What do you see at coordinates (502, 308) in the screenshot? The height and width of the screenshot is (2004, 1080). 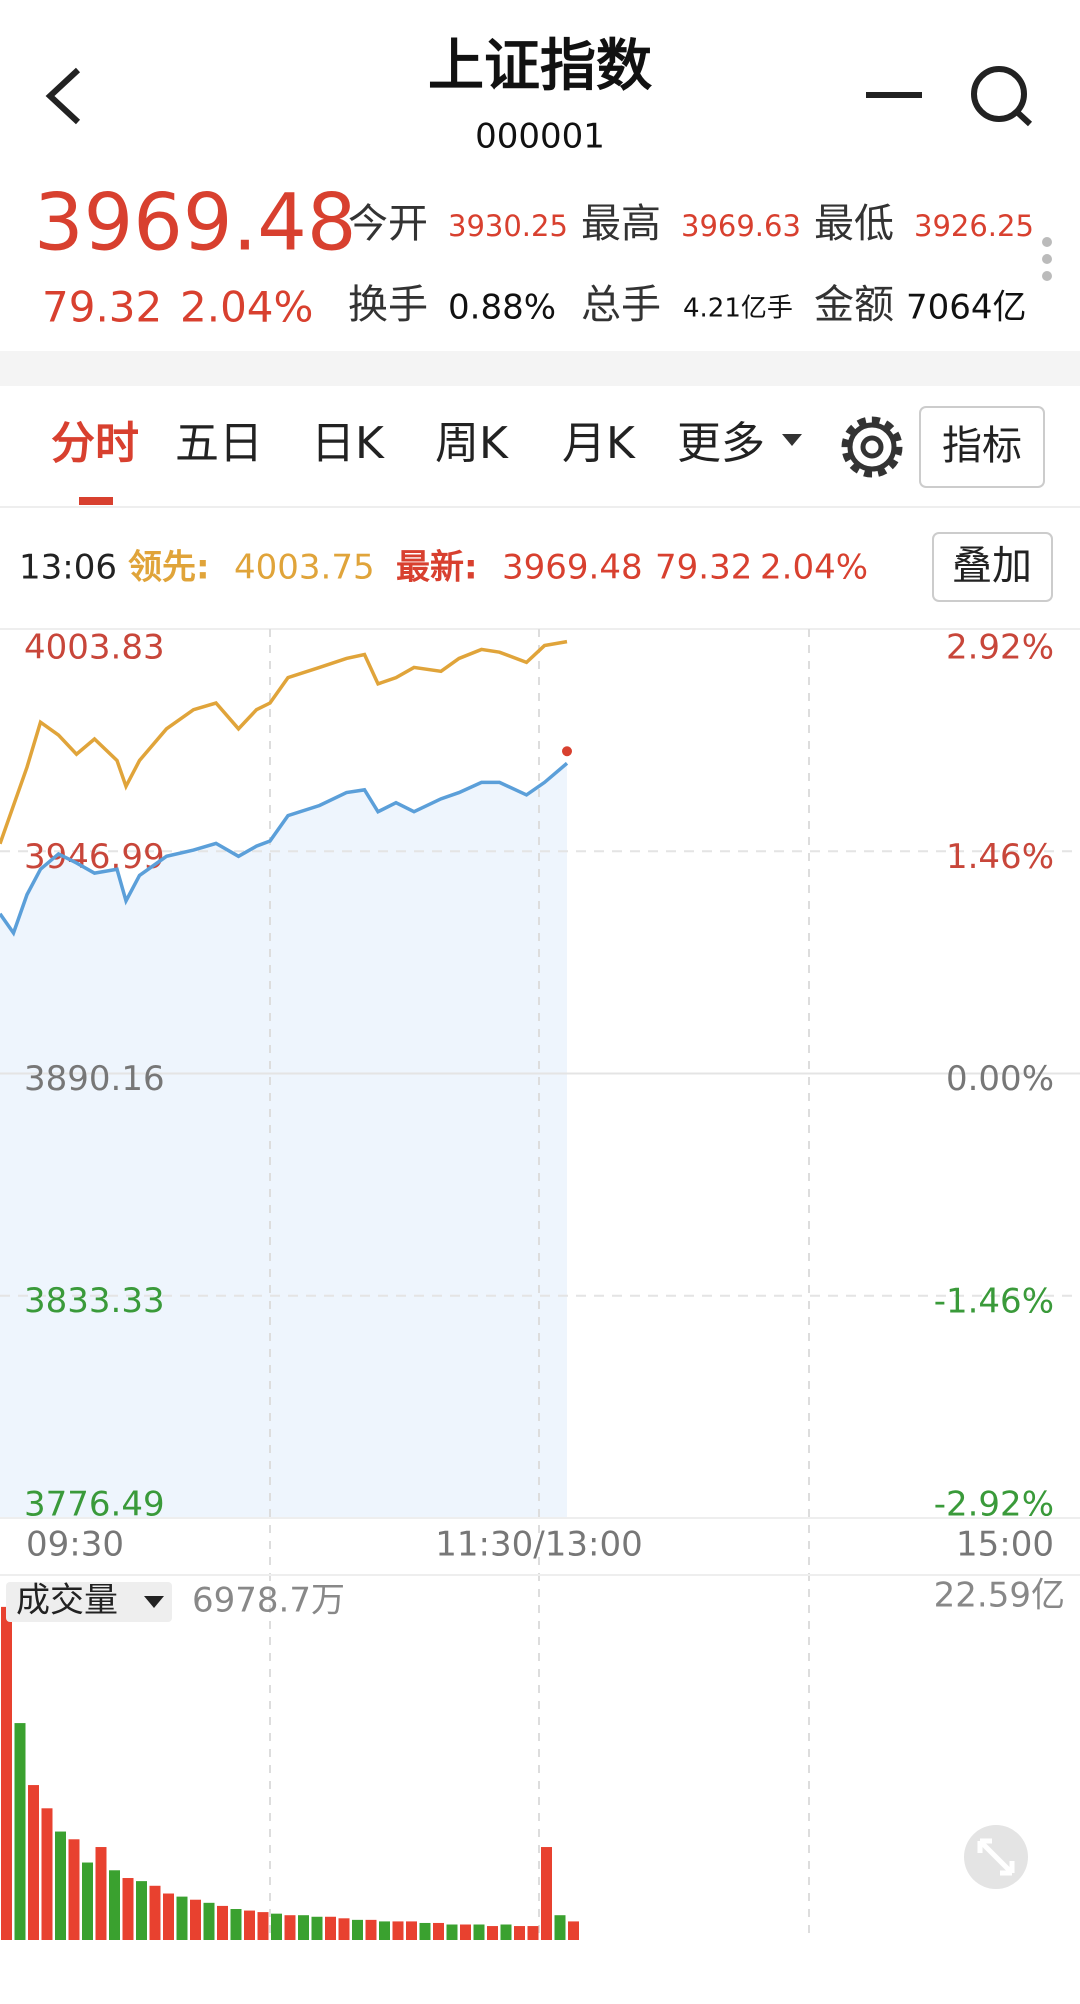 I see `stat-value: 0.88%` at bounding box center [502, 308].